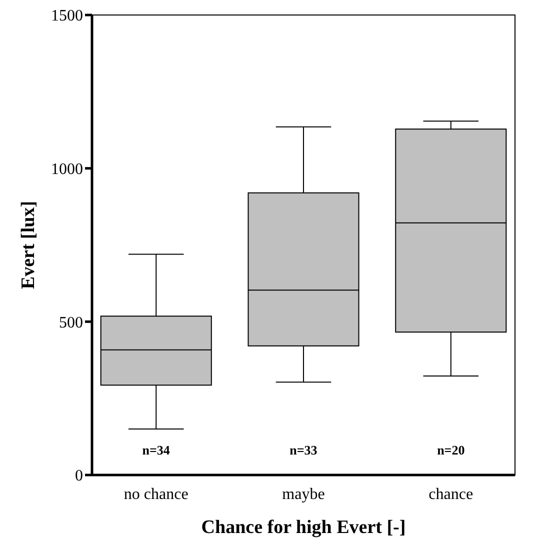 The width and height of the screenshot is (546, 549). I want to click on y-tick-label: 1000, so click(67, 169).